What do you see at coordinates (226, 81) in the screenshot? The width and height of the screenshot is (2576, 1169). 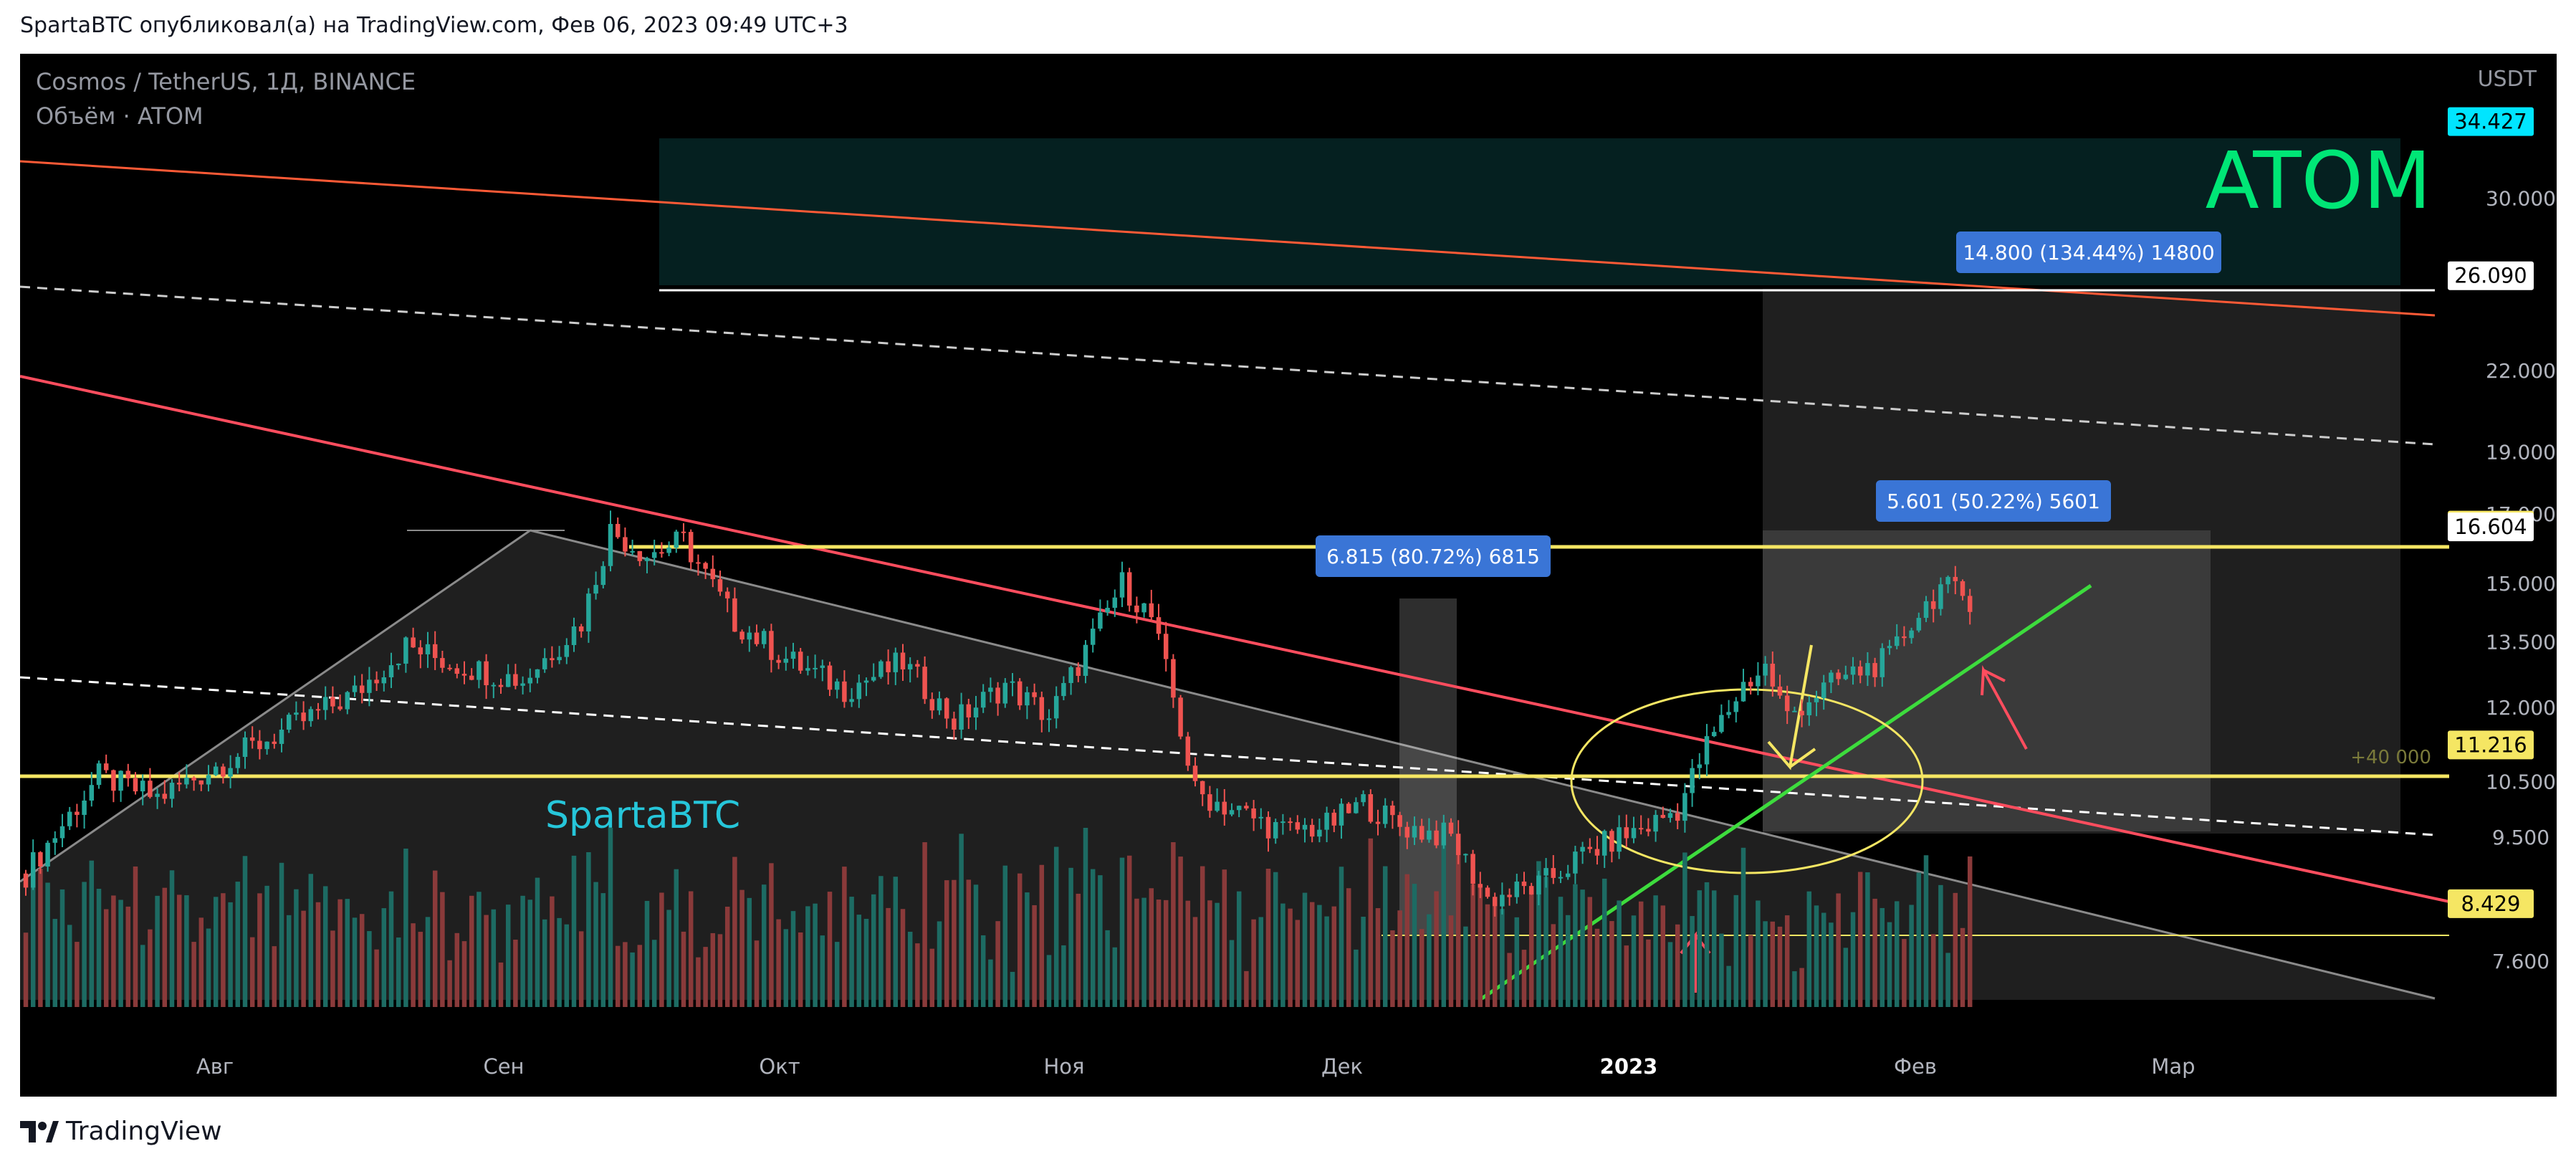 I see `symbol-title: Cosmos / TetherUS, 1Д, BINANCE` at bounding box center [226, 81].